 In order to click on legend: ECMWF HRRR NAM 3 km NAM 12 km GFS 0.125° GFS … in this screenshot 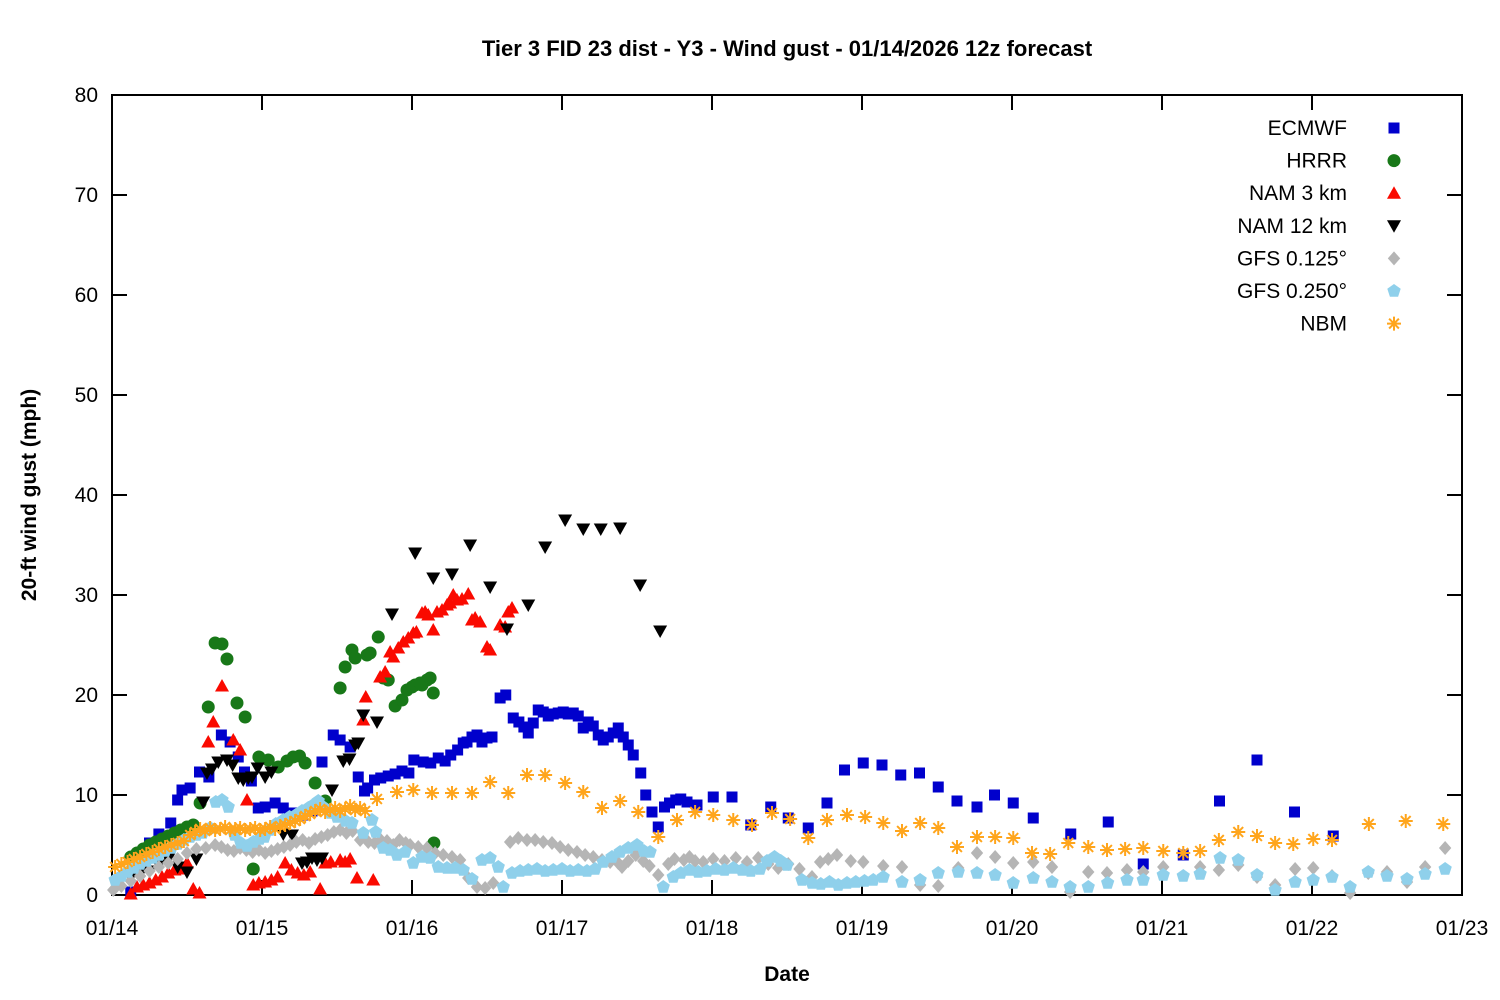, I will do `click(1319, 226)`.